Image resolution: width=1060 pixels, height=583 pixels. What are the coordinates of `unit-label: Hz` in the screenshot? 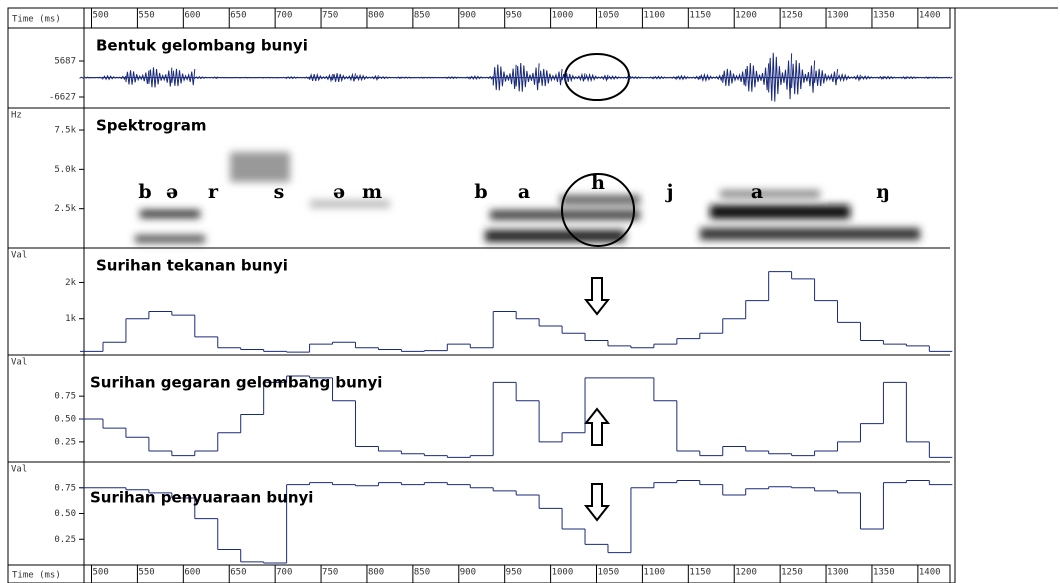 It's located at (16, 116).